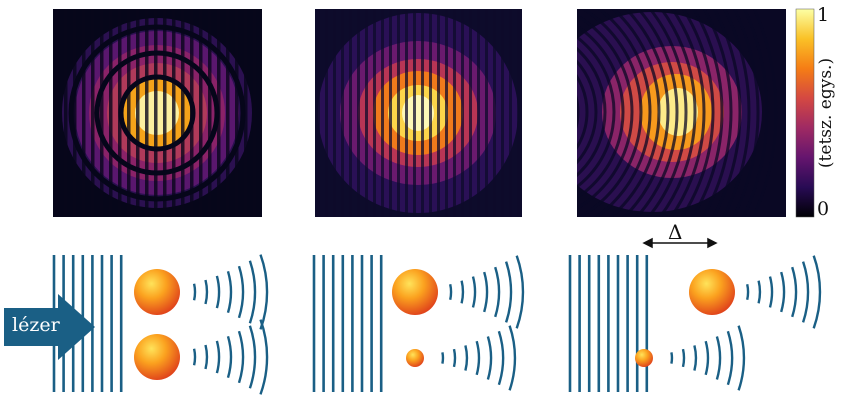  Describe the element at coordinates (36, 325) in the screenshot. I see `laser-label: lézer` at that location.